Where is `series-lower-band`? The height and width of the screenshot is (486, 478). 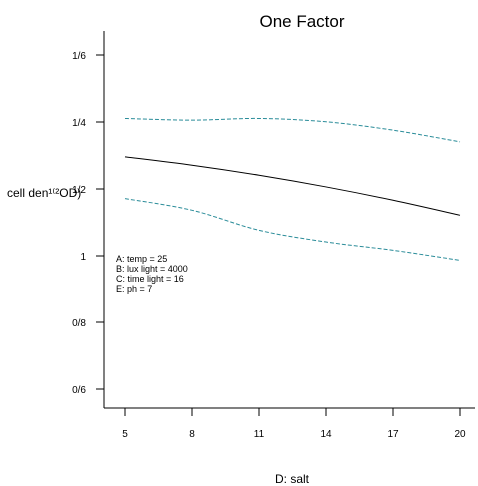 series-lower-band is located at coordinates (292, 229).